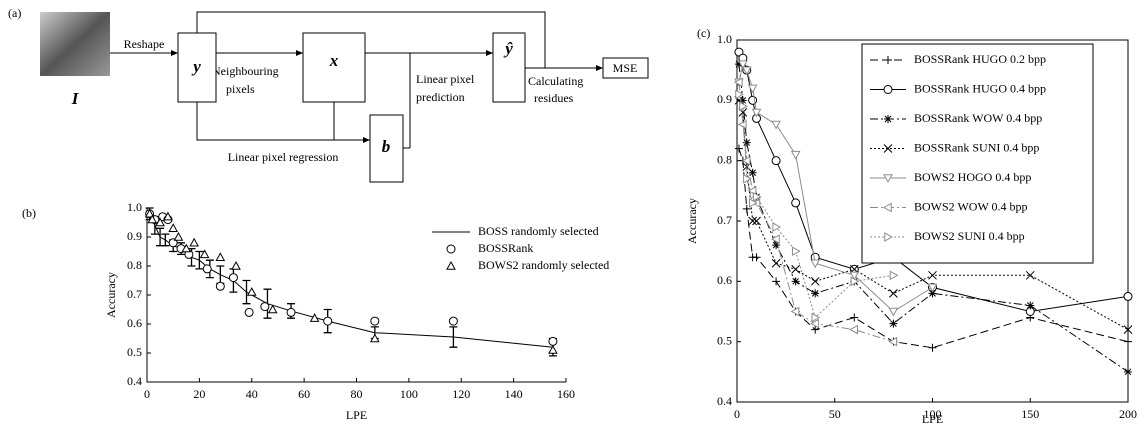 This screenshot has height=427, width=1144. What do you see at coordinates (566, 394) in the screenshot?
I see `x-tick-label: 160` at bounding box center [566, 394].